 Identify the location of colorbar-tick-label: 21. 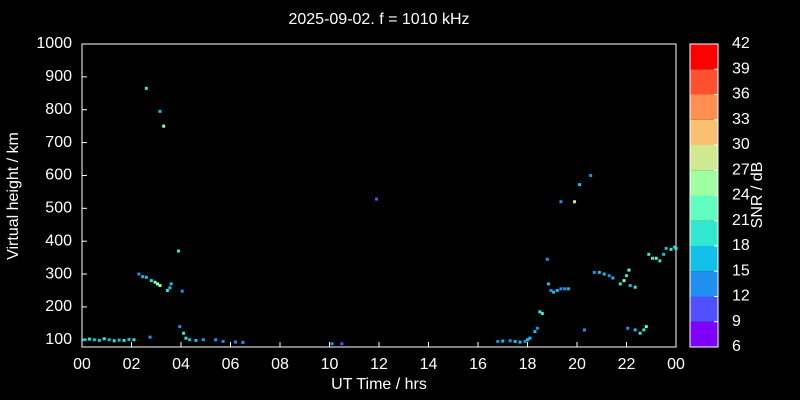
(741, 220).